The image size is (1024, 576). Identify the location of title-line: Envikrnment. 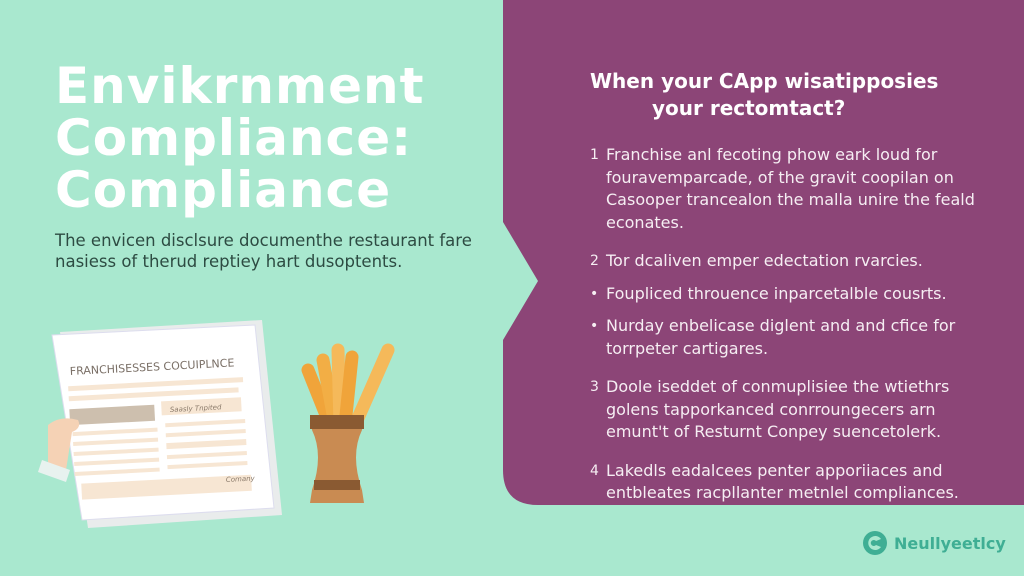
(240, 86).